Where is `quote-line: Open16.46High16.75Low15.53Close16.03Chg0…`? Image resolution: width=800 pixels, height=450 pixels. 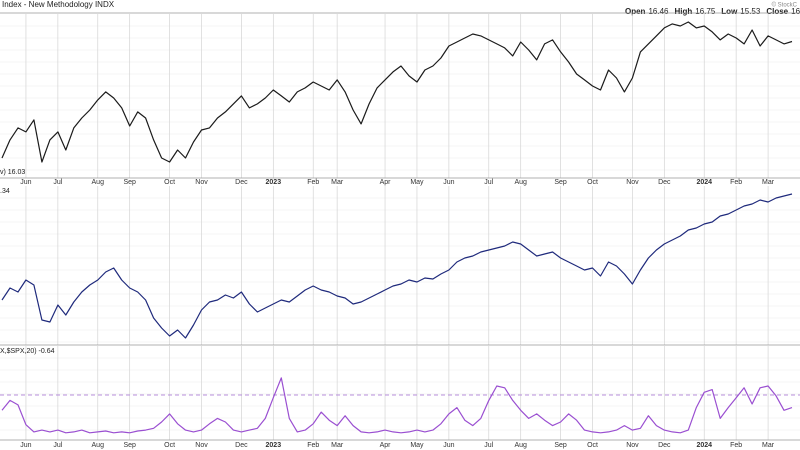
quote-line: Open16.46High16.75Low15.53Close16.03Chg0… is located at coordinates (712, 11).